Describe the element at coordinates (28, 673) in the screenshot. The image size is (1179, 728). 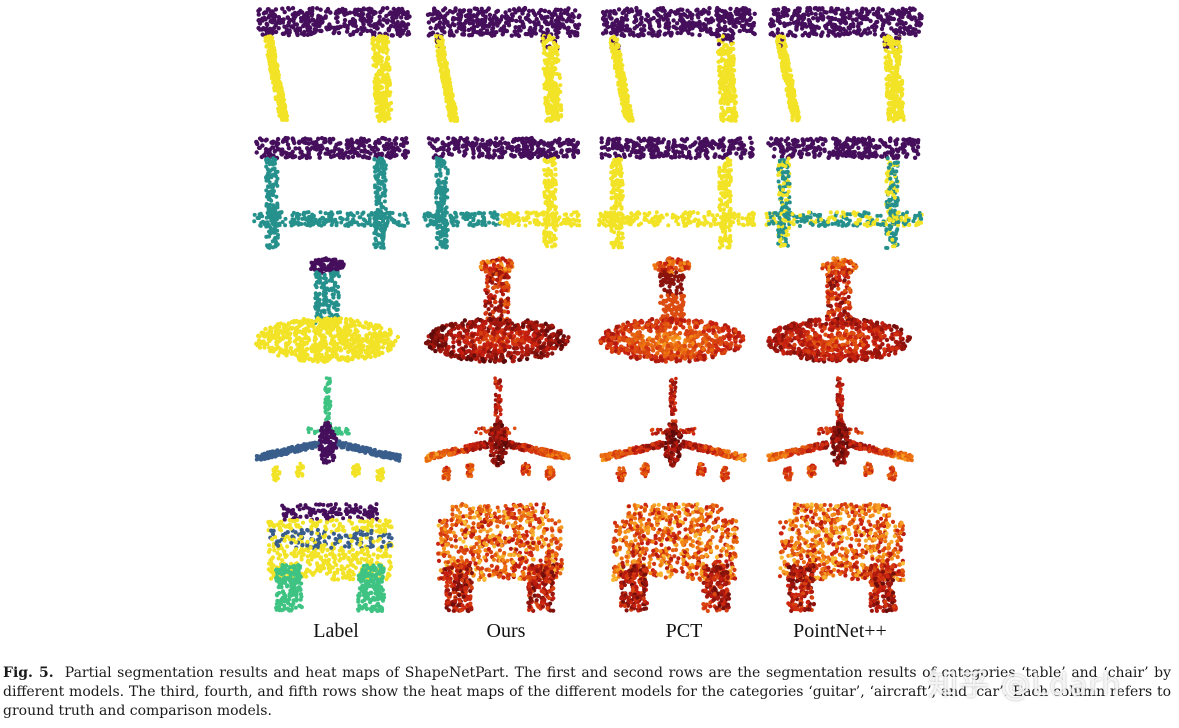
I see `caption-label: Fig. 5.` at that location.